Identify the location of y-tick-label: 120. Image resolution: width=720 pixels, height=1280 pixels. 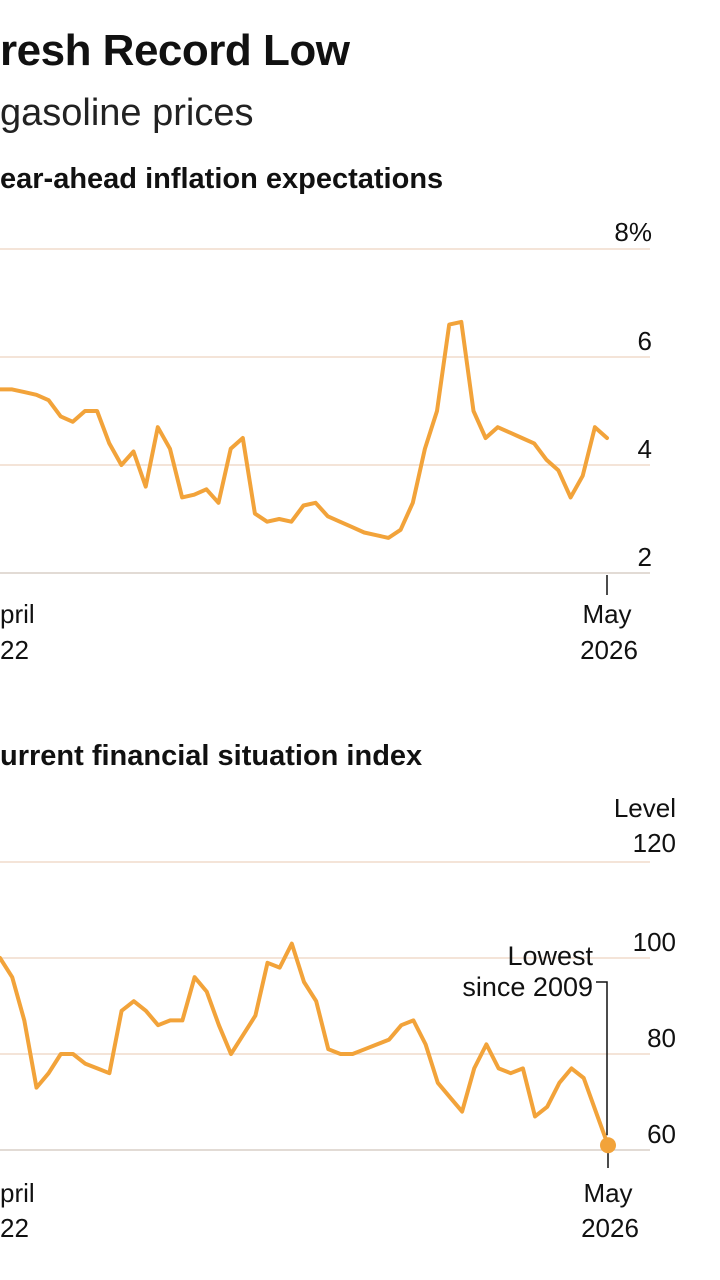
(654, 843).